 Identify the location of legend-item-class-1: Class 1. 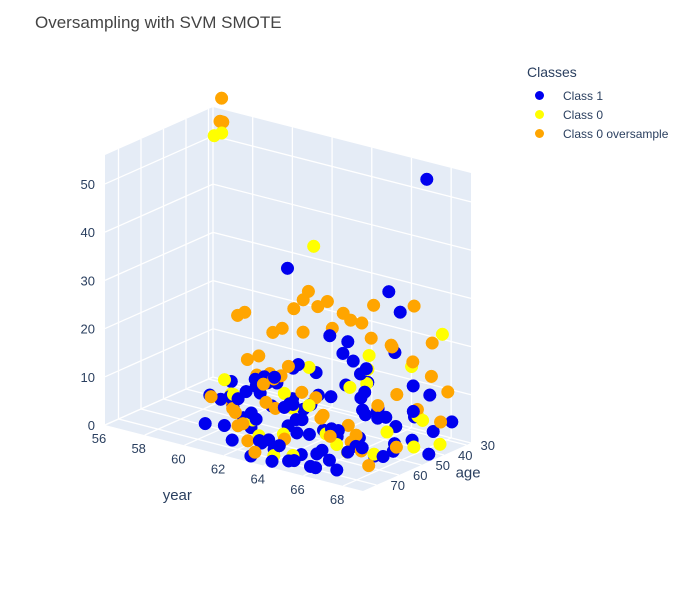
(597, 95).